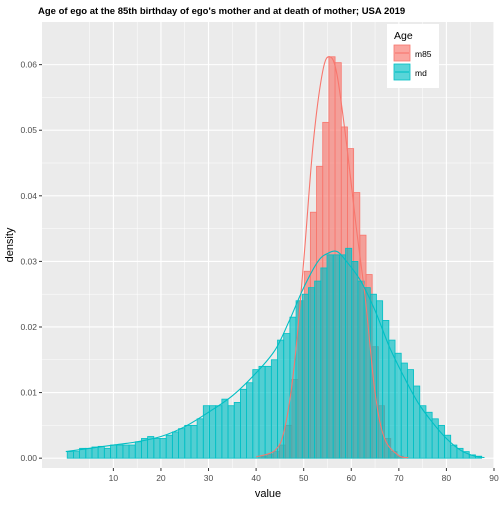 Image resolution: width=504 pixels, height=509 pixels. What do you see at coordinates (413, 56) in the screenshot?
I see `legend: Age m85 md` at bounding box center [413, 56].